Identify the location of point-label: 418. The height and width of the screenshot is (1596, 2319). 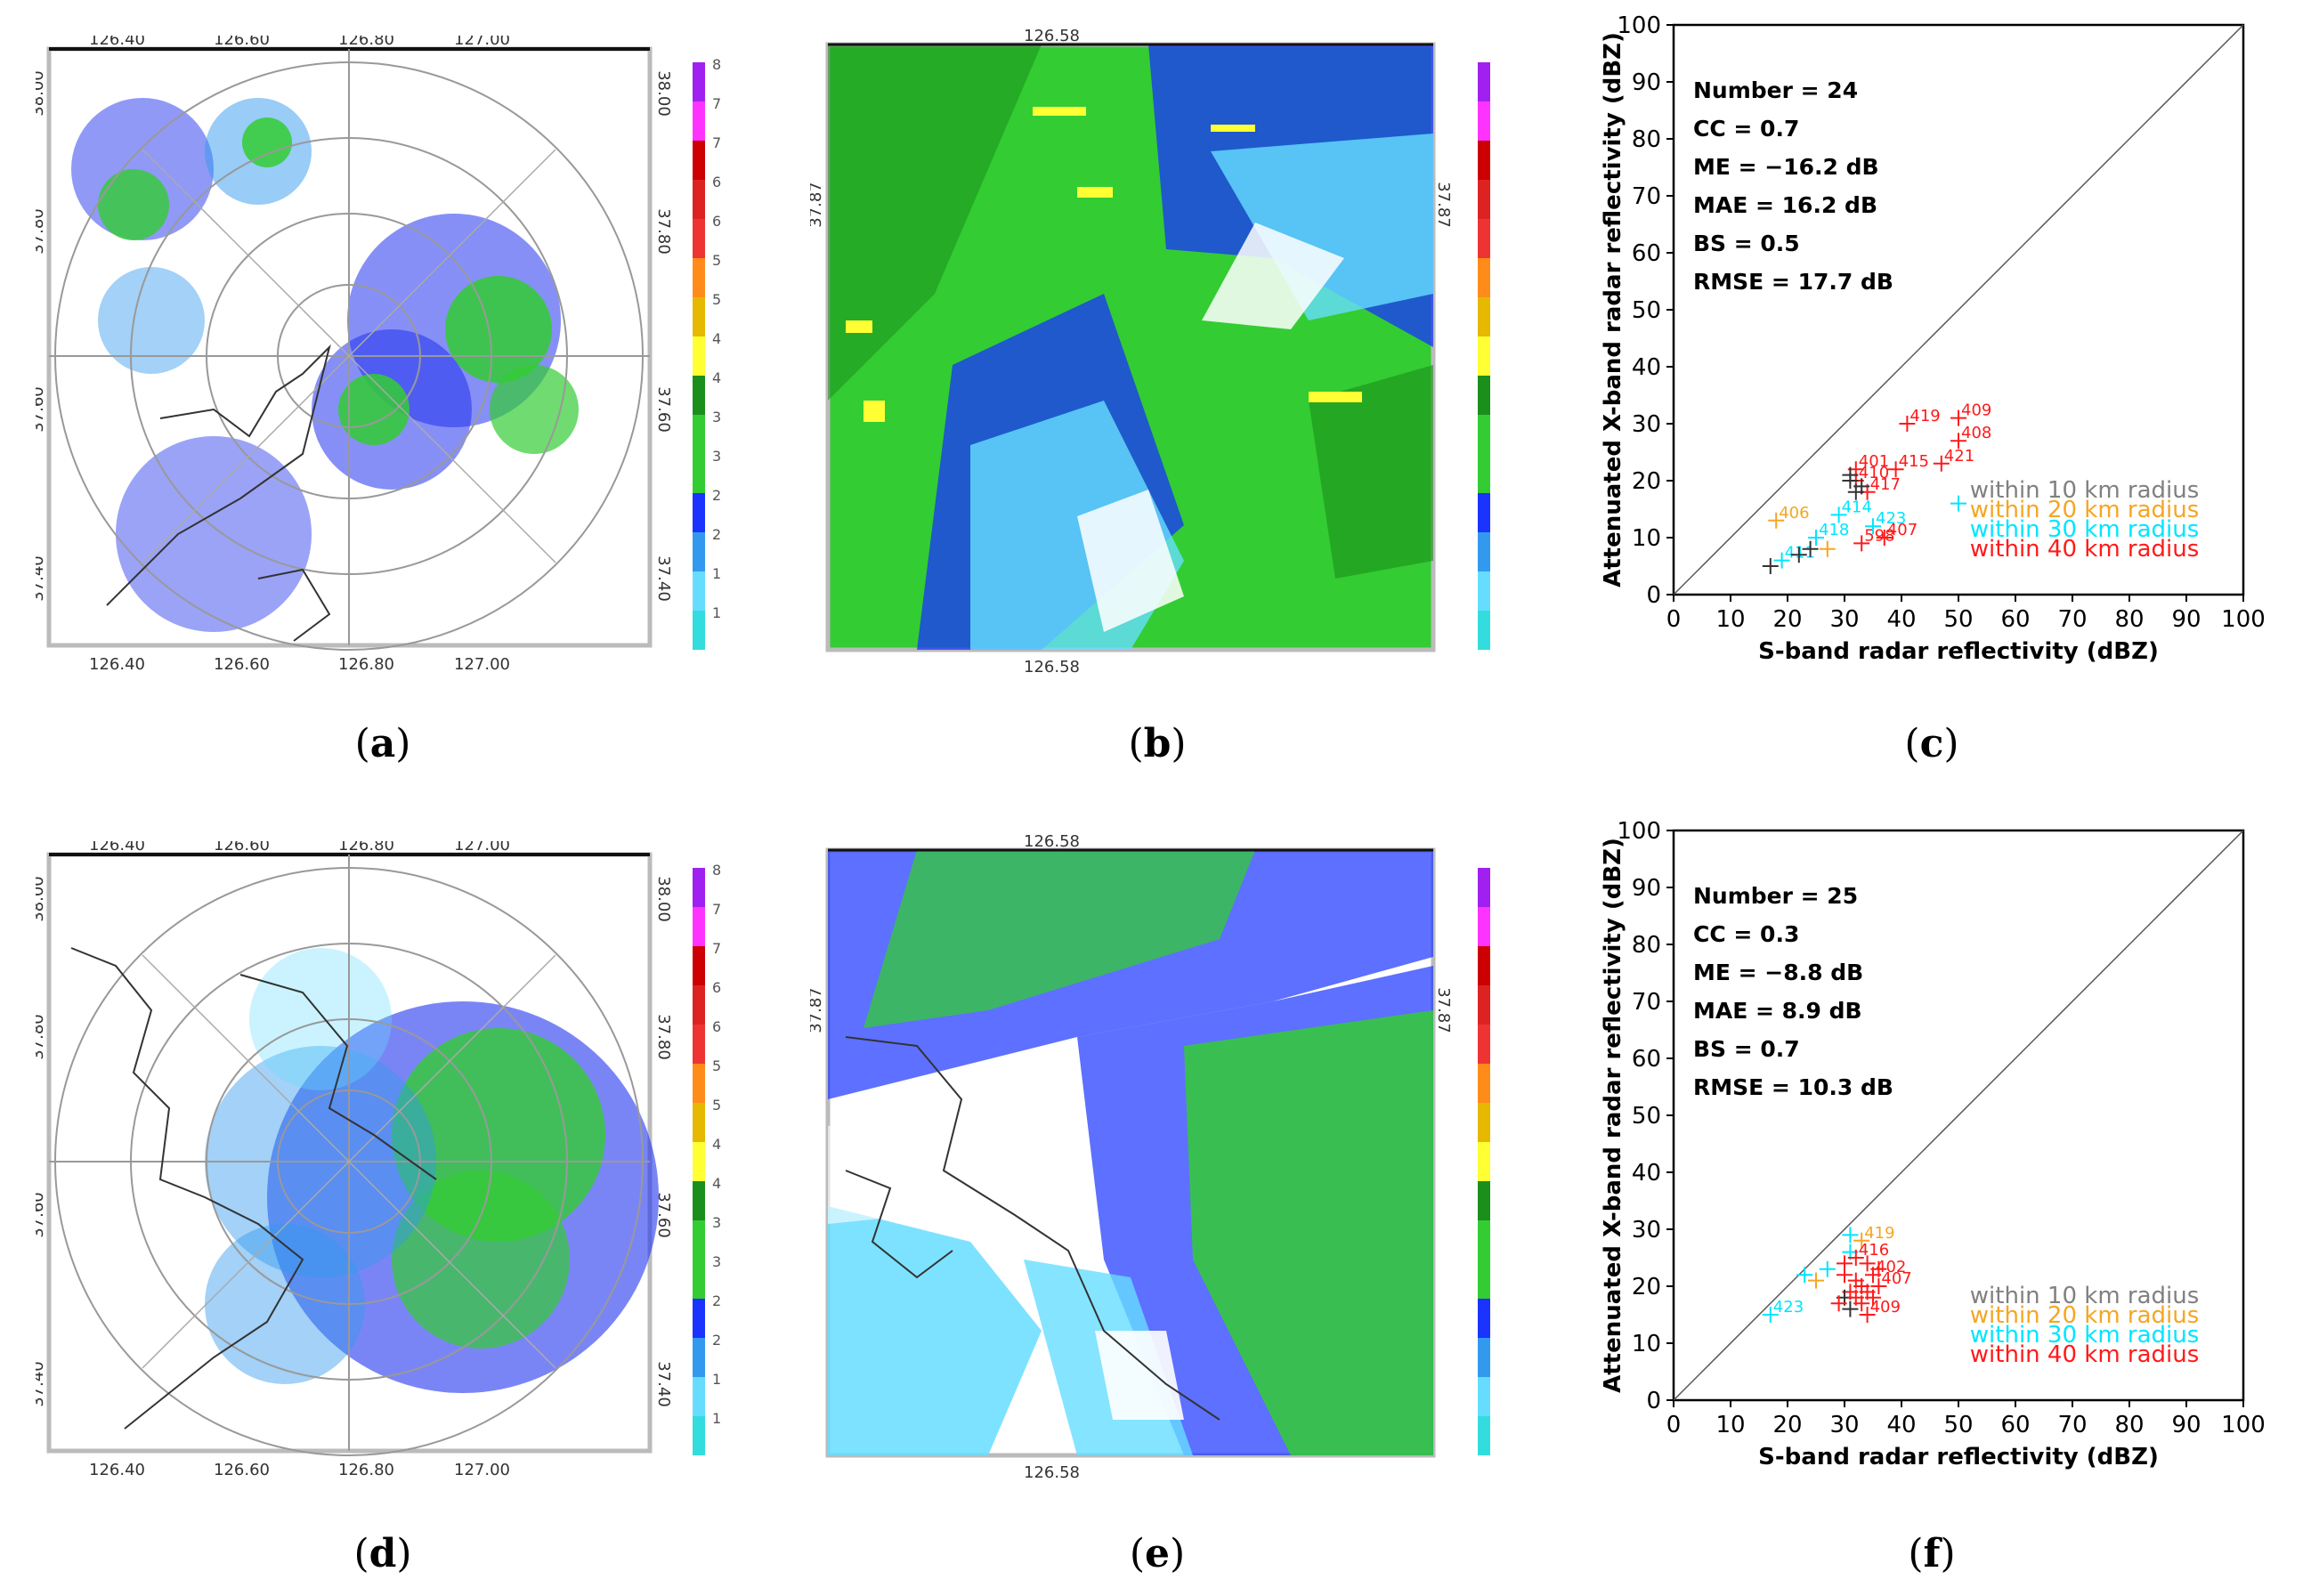
(1834, 530).